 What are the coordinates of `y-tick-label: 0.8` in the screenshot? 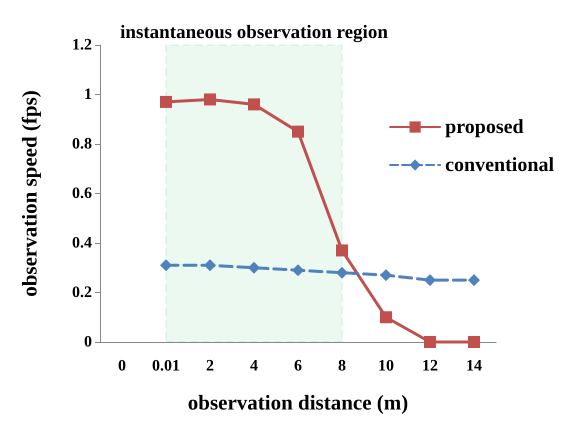 It's located at (82, 144).